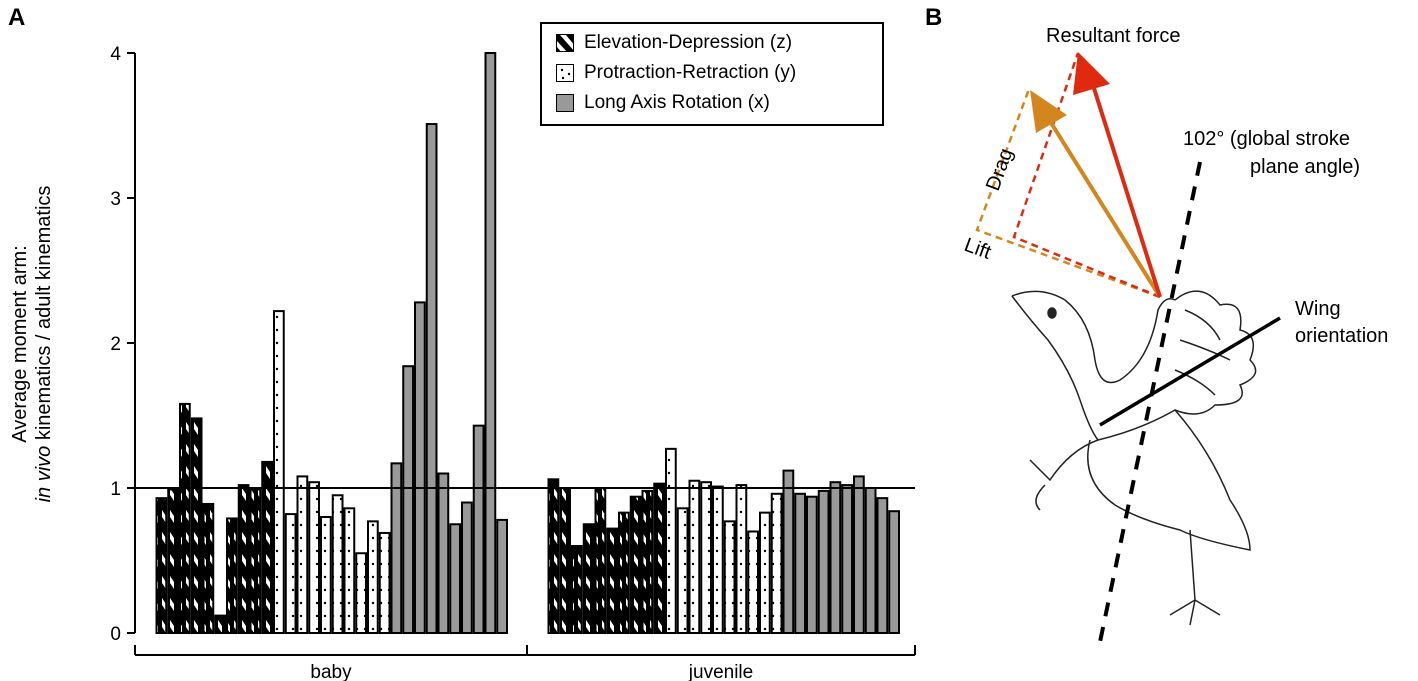 This screenshot has width=1418, height=681. Describe the element at coordinates (1266, 139) in the screenshot. I see `angle-label-line1: 102° (global stroke` at that location.